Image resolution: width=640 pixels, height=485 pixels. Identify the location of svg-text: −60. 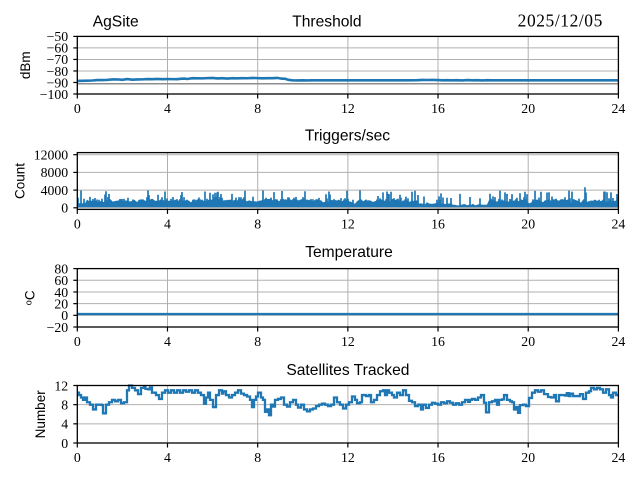
(58, 48).